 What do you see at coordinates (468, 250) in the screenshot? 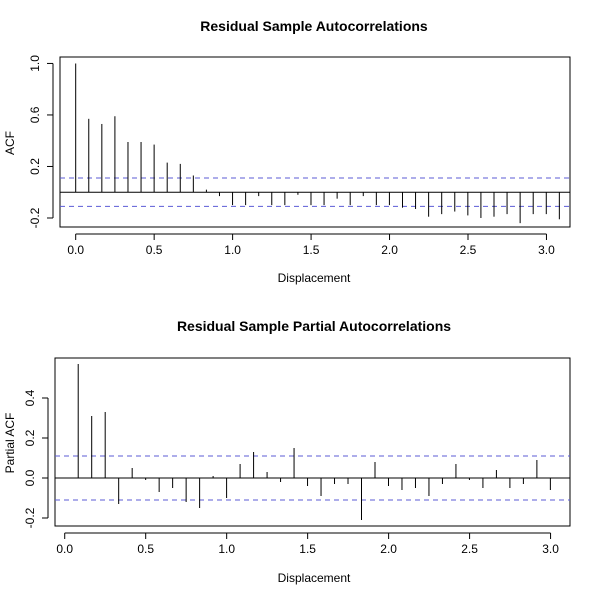
I see `acf-x-tick-label: 2.5` at bounding box center [468, 250].